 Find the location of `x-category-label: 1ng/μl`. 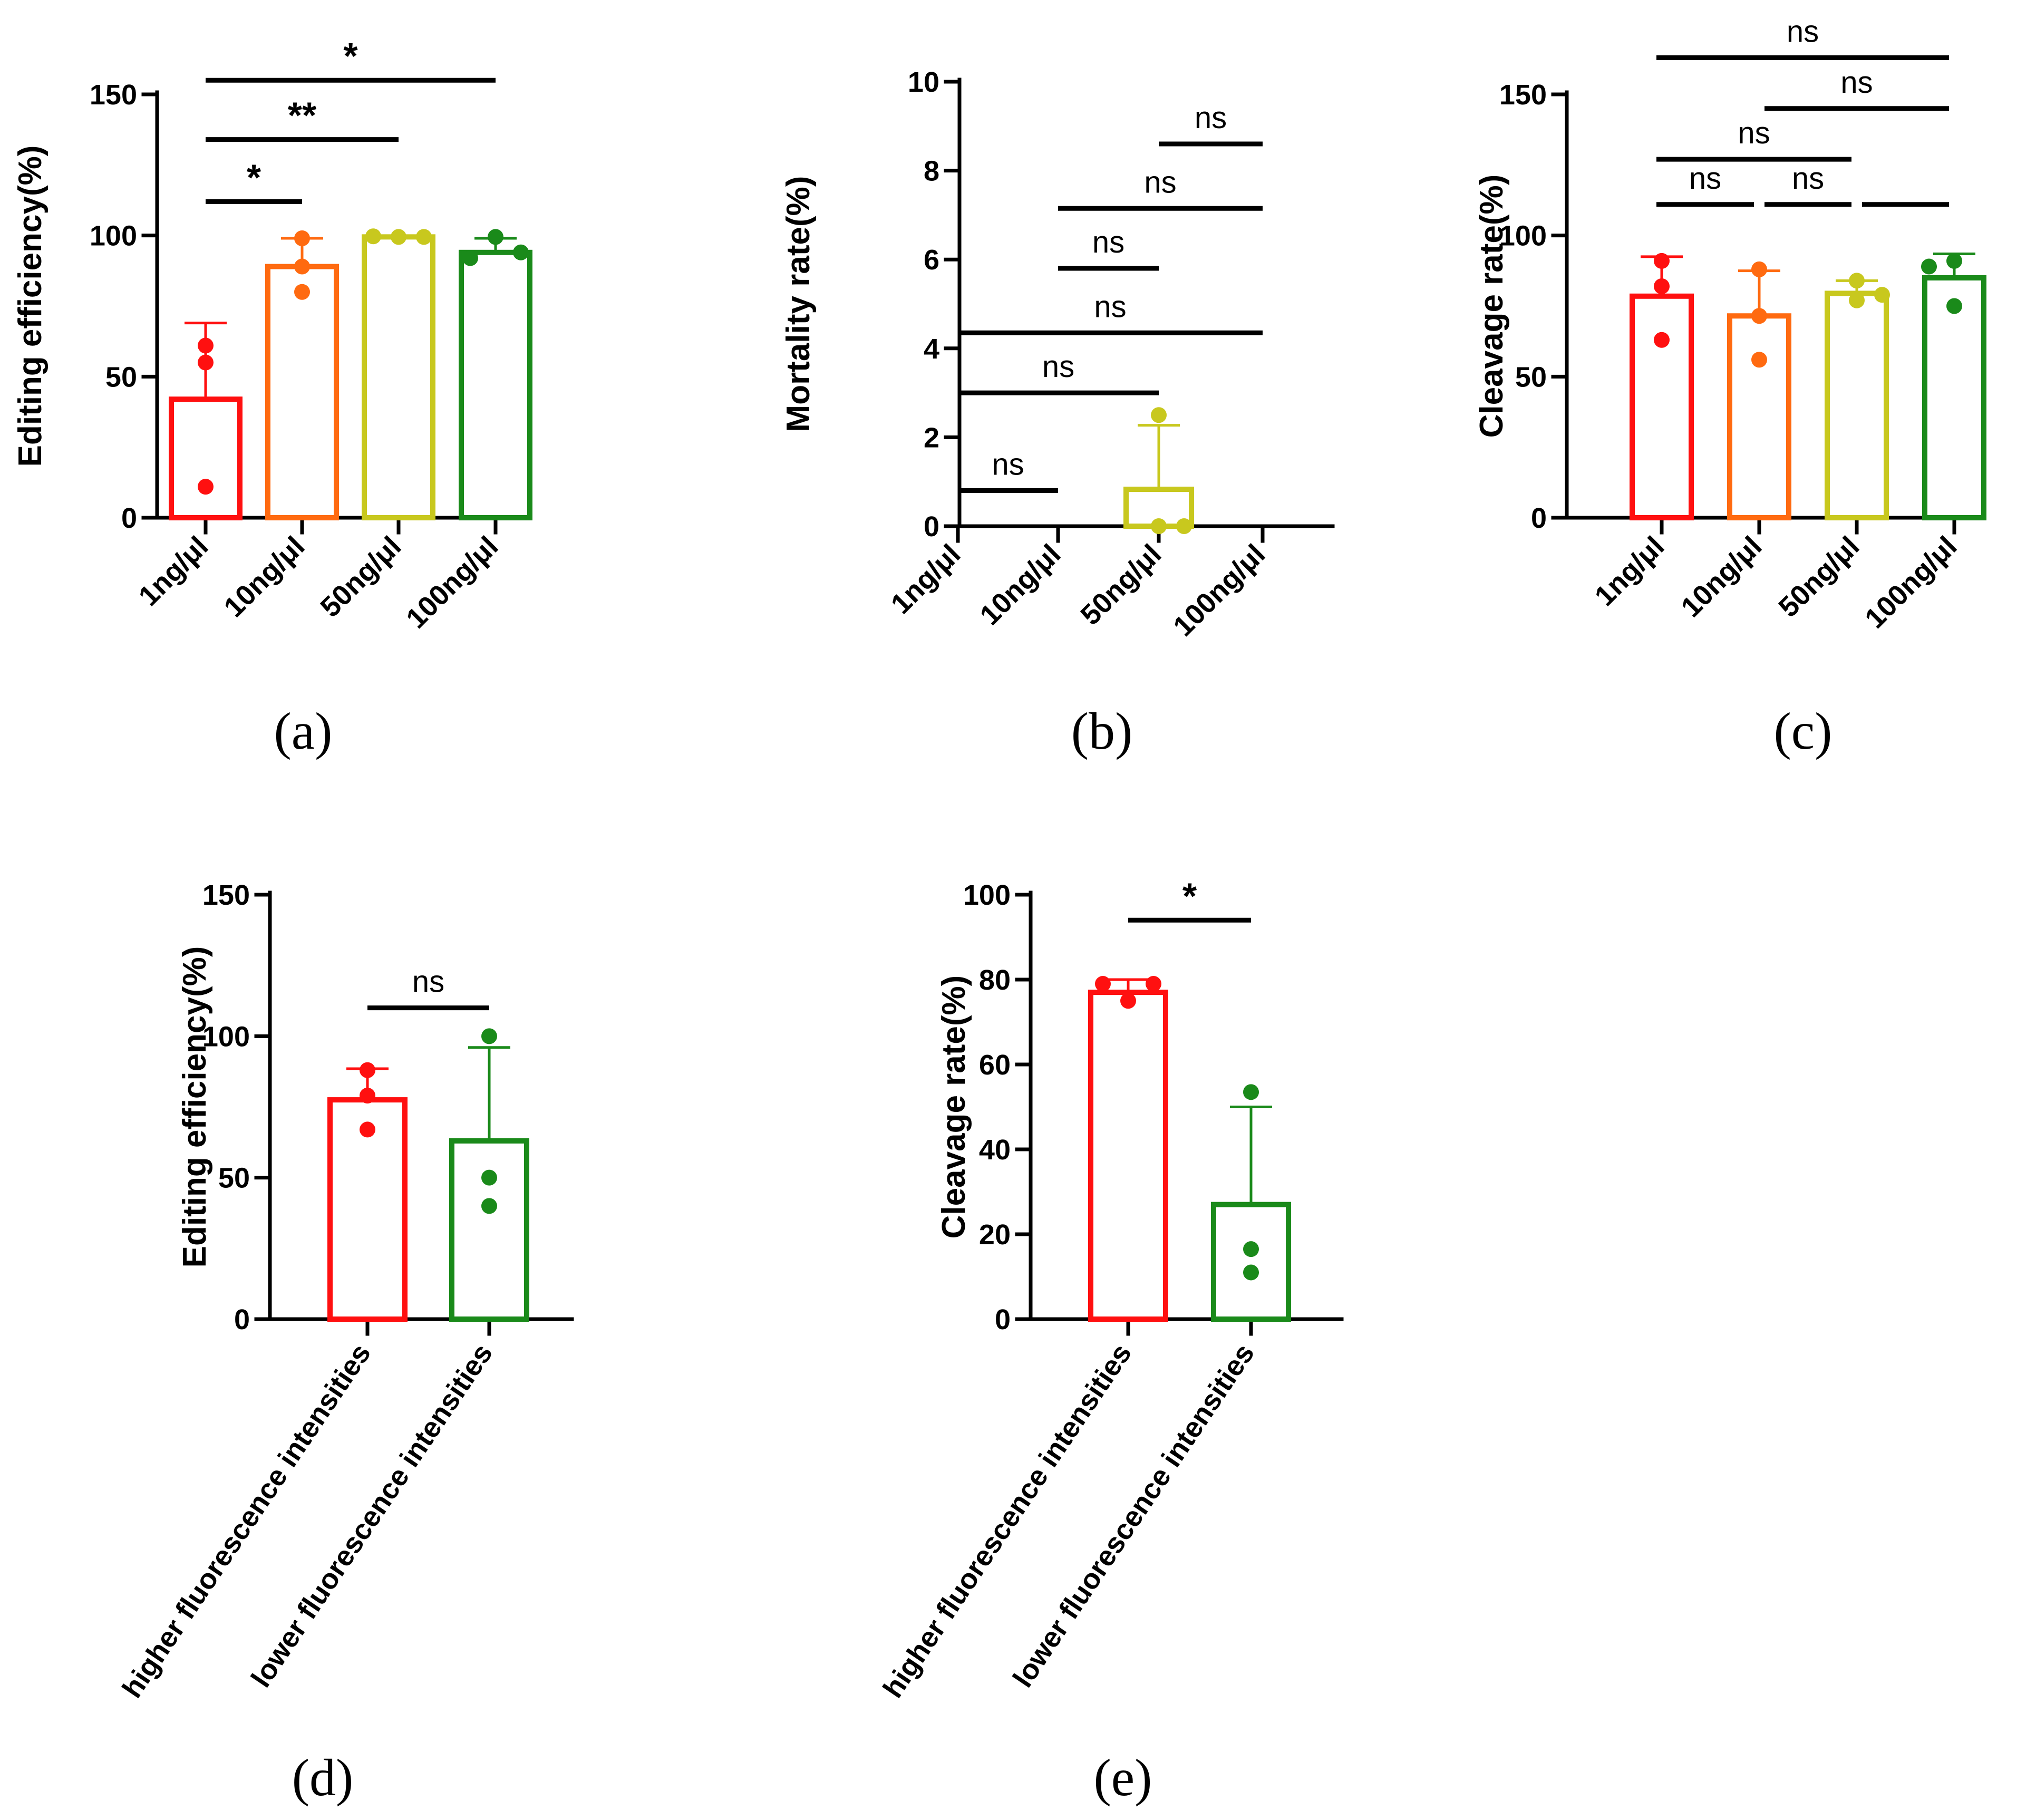

x-category-label: 1ng/μl is located at coordinates (174, 571).